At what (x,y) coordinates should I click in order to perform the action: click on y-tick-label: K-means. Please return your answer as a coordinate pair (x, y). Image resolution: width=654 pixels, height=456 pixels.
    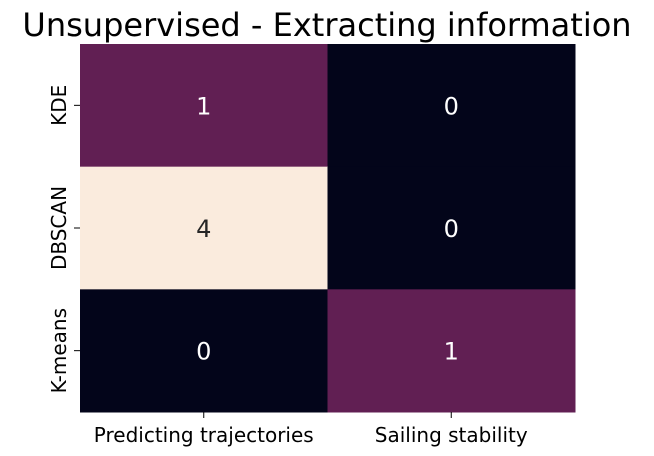
    Looking at the image, I should click on (59, 350).